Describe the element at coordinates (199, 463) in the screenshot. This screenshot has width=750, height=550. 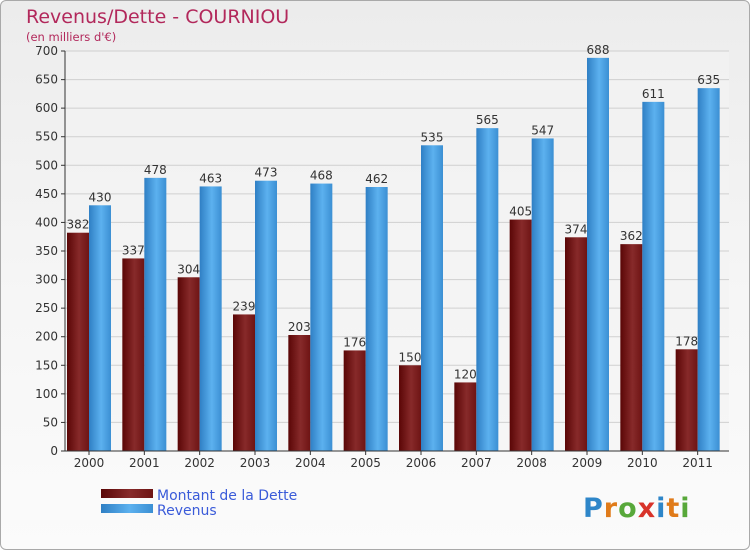
I see `x-tick-label: 2002` at that location.